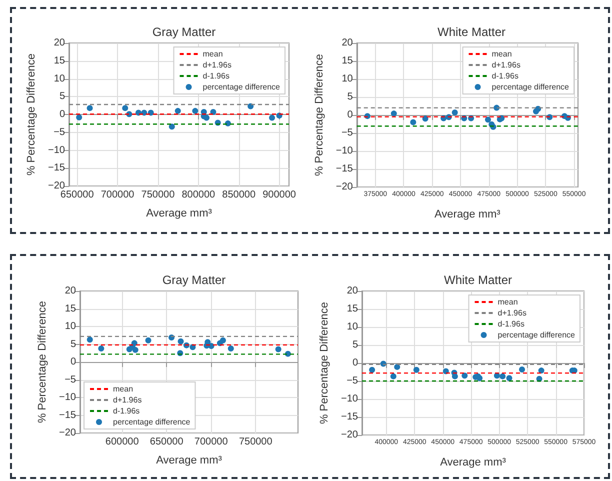 The height and width of the screenshot is (481, 612). I want to click on x-tick-label: 850000, so click(239, 195).